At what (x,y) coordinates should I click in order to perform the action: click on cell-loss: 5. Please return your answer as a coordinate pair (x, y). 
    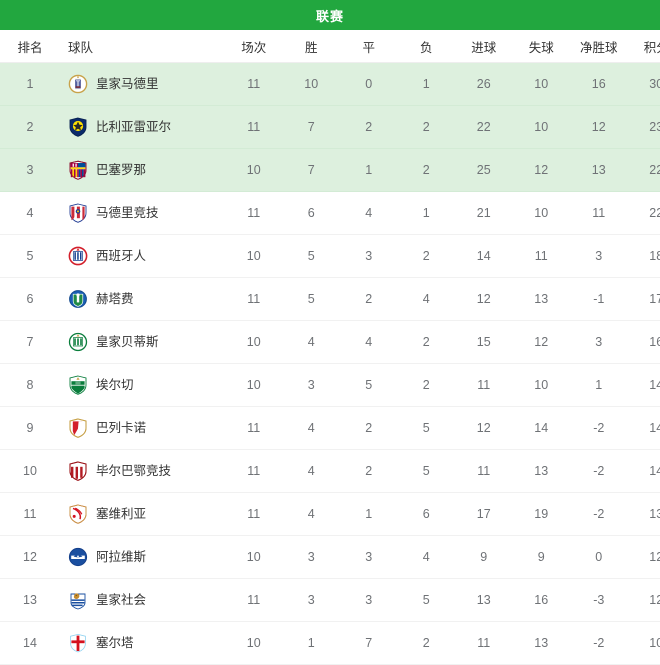
    Looking at the image, I should click on (427, 600).